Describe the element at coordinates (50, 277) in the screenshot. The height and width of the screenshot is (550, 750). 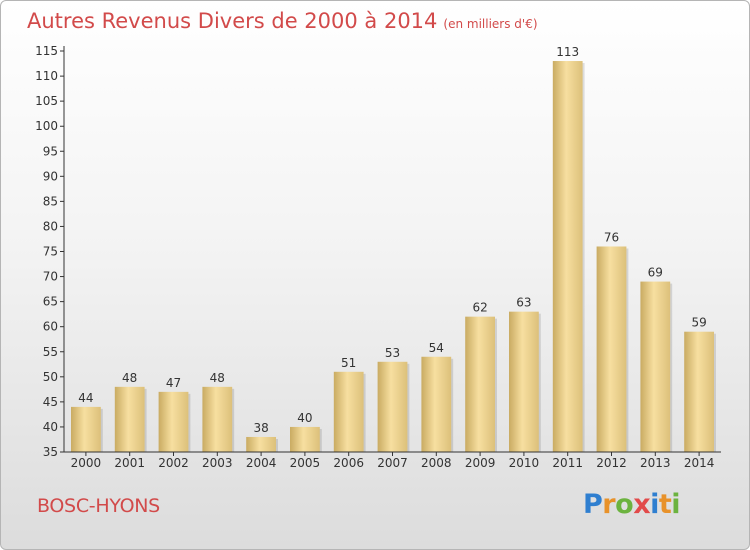
I see `y-tick-label-70: 70` at that location.